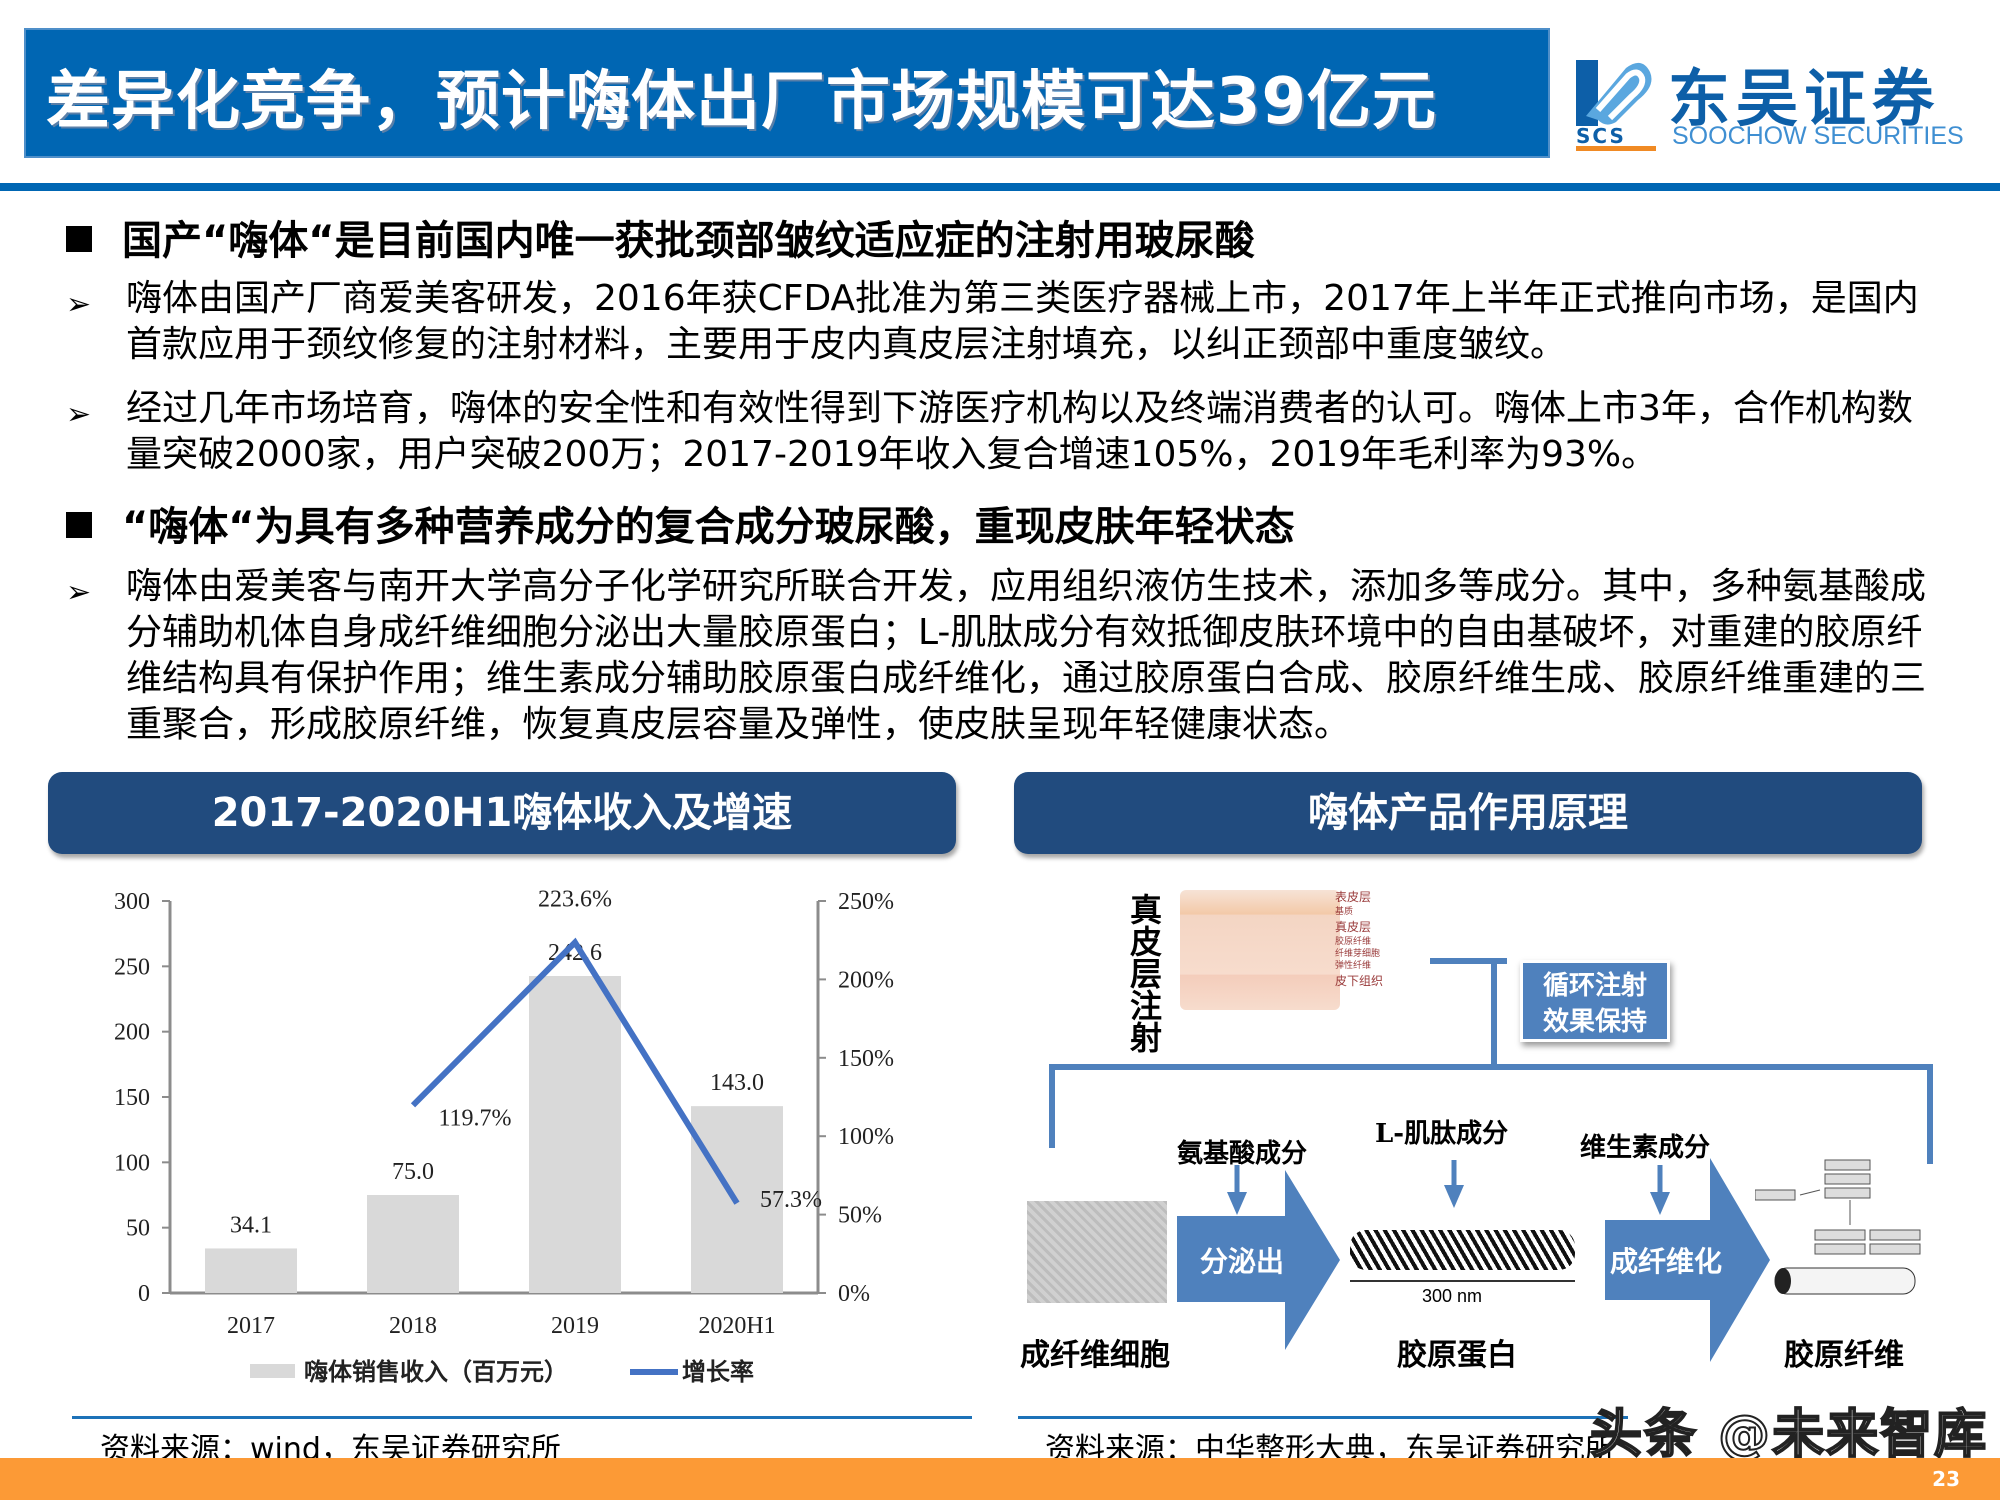 Image resolution: width=2000 pixels, height=1500 pixels. I want to click on right-axis-tick: 0%, so click(854, 1294).